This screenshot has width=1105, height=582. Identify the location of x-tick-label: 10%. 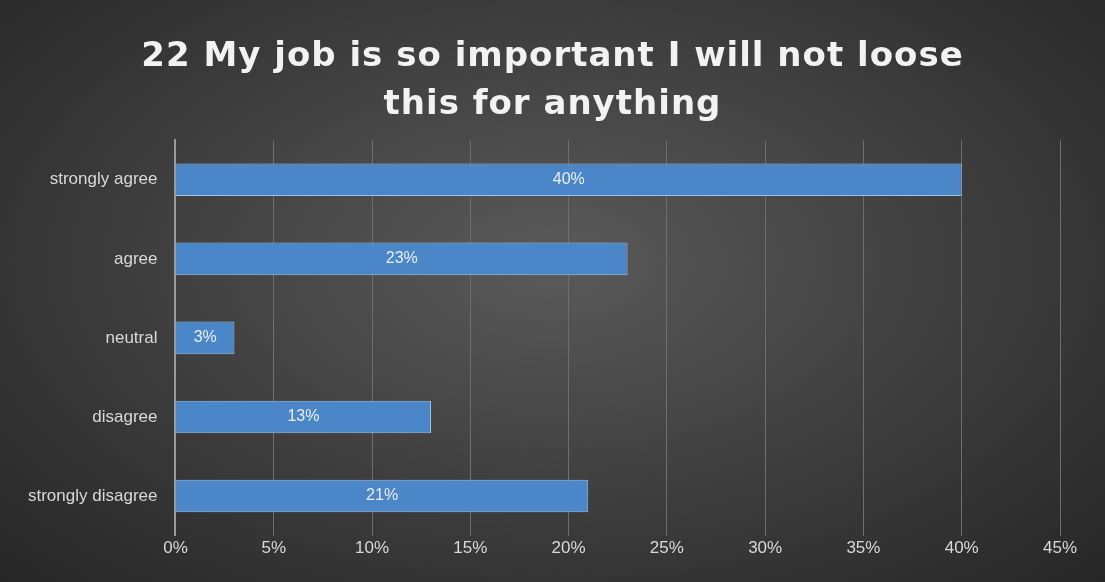
(372, 548).